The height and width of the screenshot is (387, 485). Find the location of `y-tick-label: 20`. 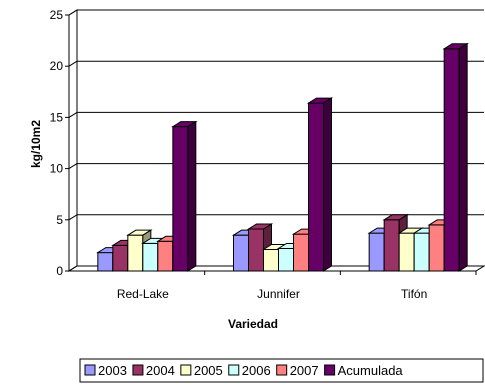

y-tick-label: 20 is located at coordinates (57, 66).